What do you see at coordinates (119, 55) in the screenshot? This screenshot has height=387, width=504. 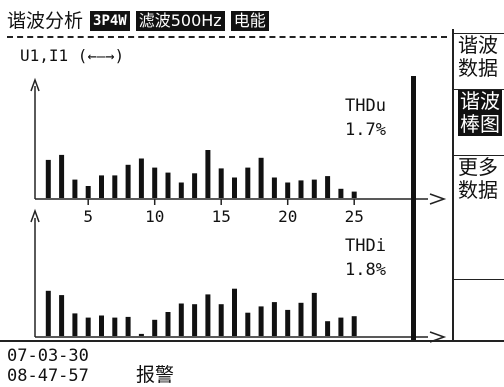 I see `channel-label-close: )` at bounding box center [119, 55].